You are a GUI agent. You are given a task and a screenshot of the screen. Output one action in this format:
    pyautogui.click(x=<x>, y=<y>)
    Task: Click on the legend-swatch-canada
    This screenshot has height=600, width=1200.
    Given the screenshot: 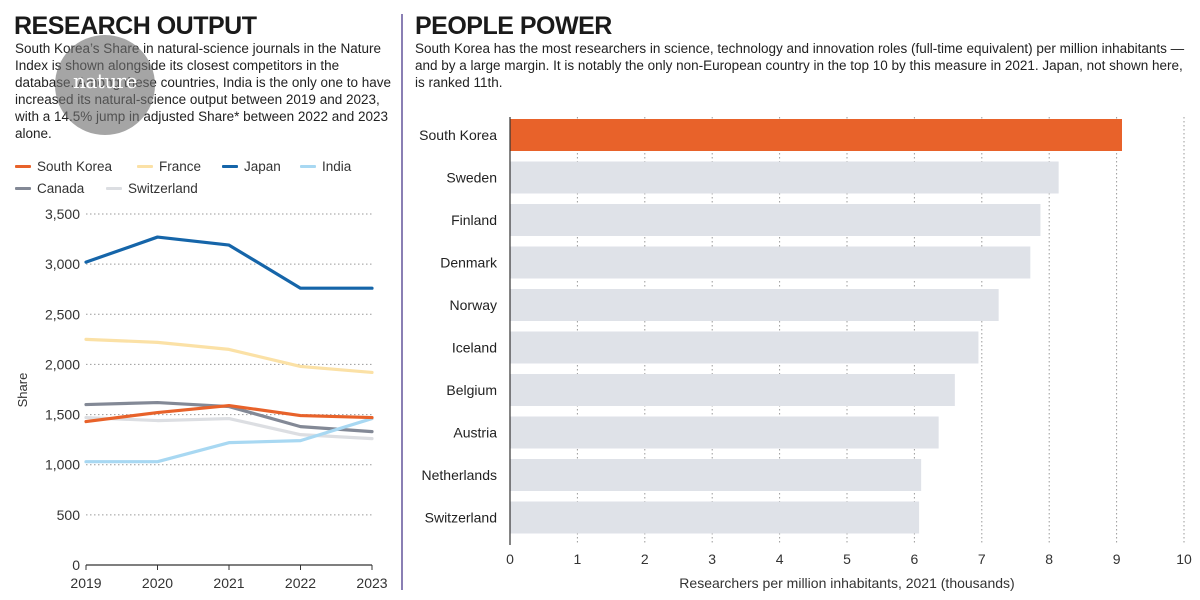 What is the action you would take?
    pyautogui.click(x=23, y=188)
    